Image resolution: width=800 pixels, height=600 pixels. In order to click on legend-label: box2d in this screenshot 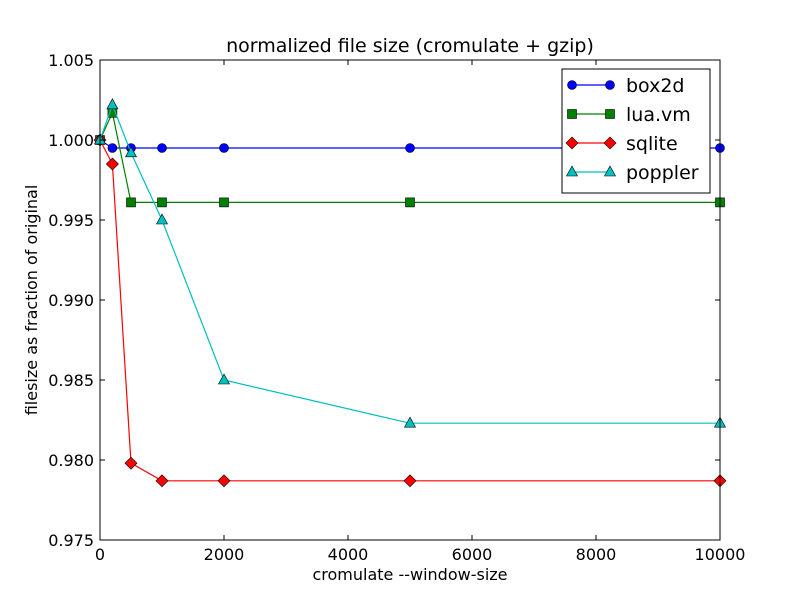, I will do `click(655, 86)`.